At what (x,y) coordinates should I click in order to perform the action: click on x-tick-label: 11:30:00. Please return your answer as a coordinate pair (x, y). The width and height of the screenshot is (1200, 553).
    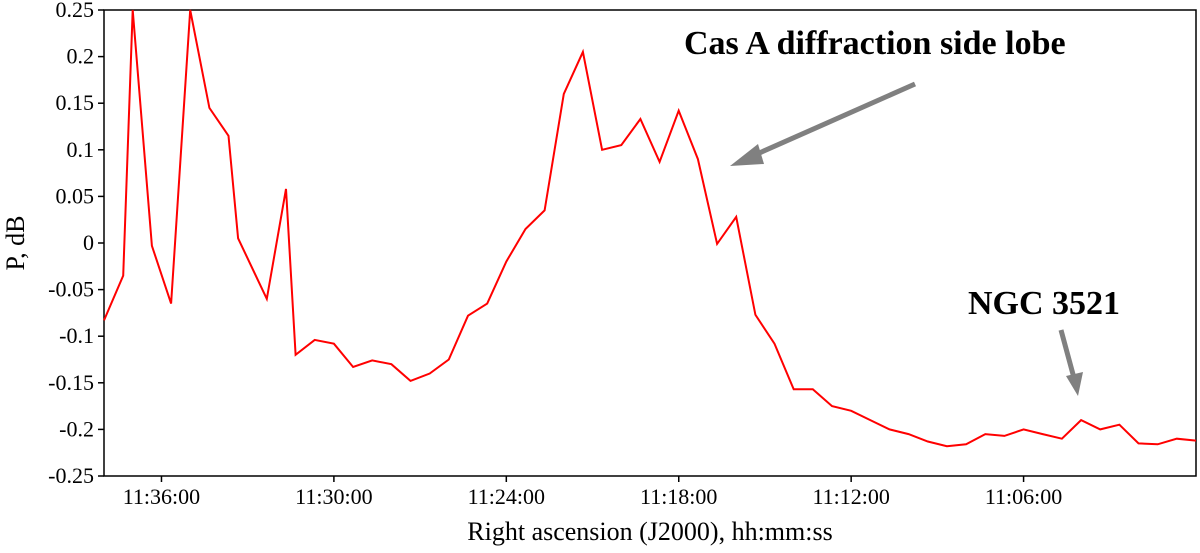
    Looking at the image, I should click on (333, 496).